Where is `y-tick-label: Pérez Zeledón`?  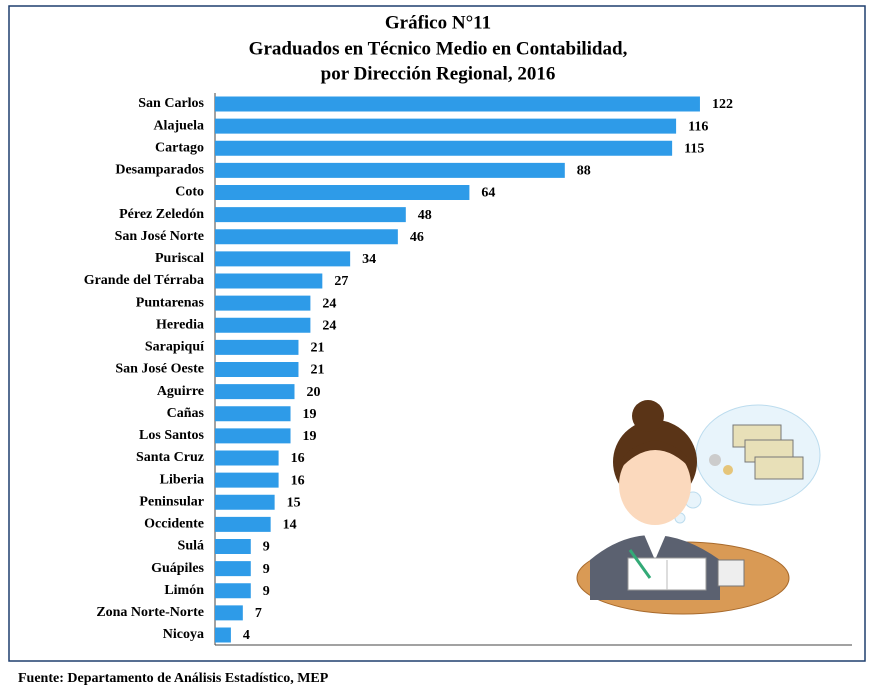 y-tick-label: Pérez Zeledón is located at coordinates (161, 214).